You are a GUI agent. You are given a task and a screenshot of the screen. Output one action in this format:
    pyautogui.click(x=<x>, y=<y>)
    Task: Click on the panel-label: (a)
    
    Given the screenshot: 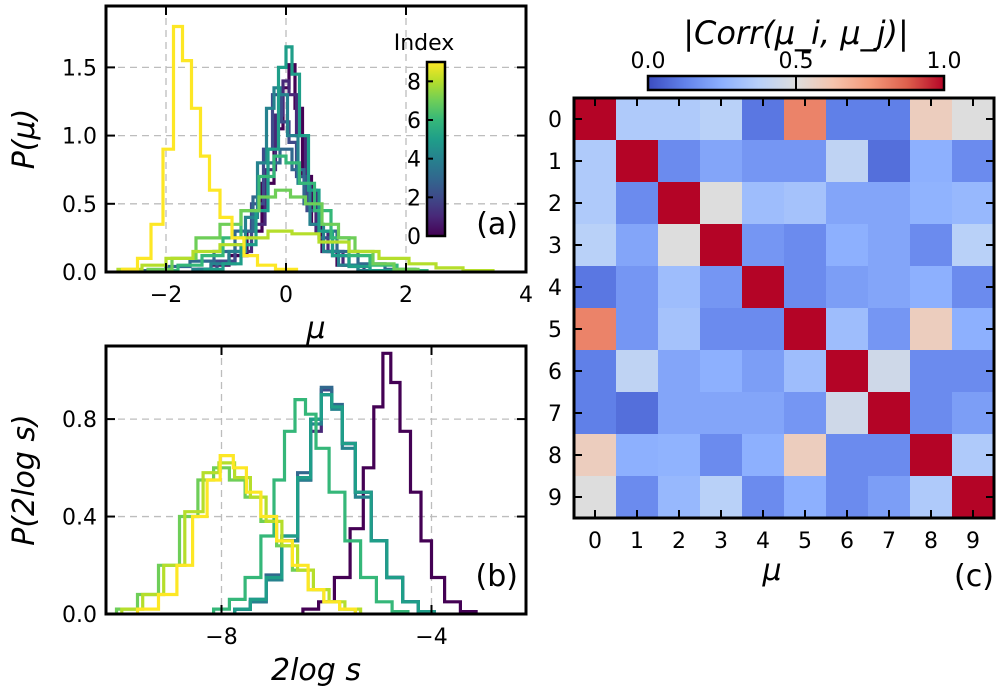 What is the action you would take?
    pyautogui.click(x=497, y=224)
    